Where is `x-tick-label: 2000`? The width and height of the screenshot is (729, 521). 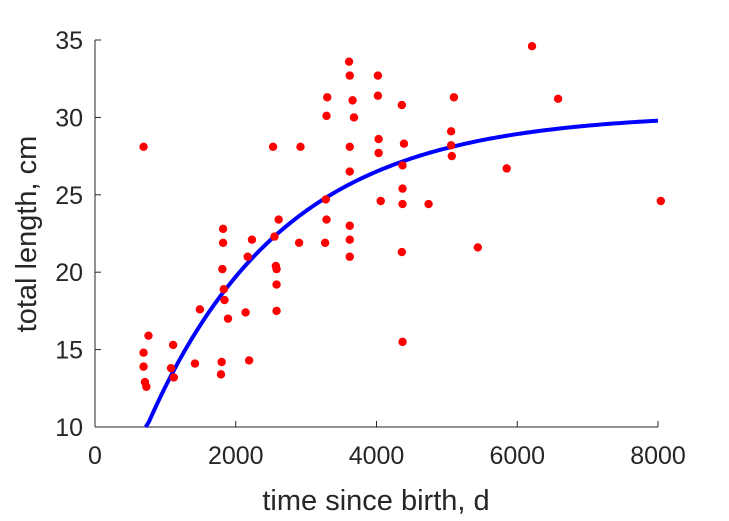
x-tick-label: 2000 is located at coordinates (236, 456).